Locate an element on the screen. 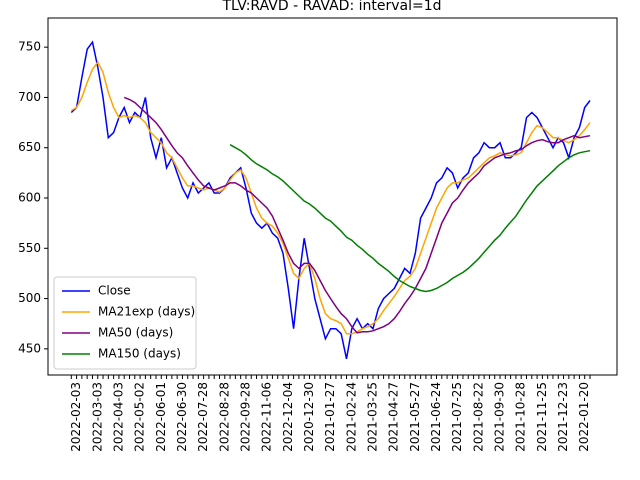 This screenshot has width=640, height=480. x-tick-label: 2021-01-27 is located at coordinates (330, 417).